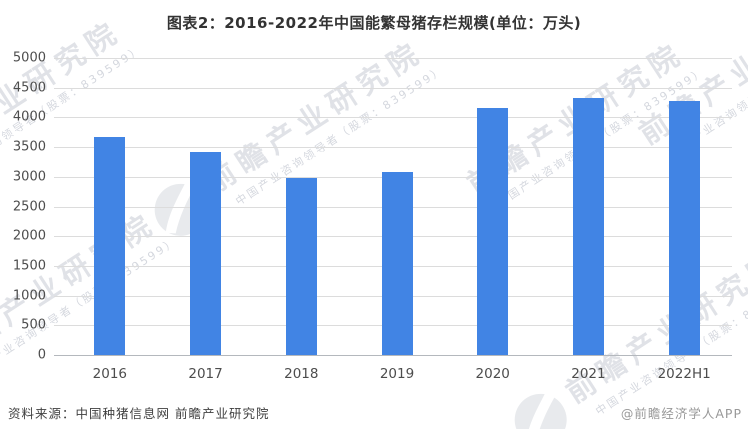 The width and height of the screenshot is (748, 429). I want to click on x-tick-label-2020: 2020, so click(492, 374).